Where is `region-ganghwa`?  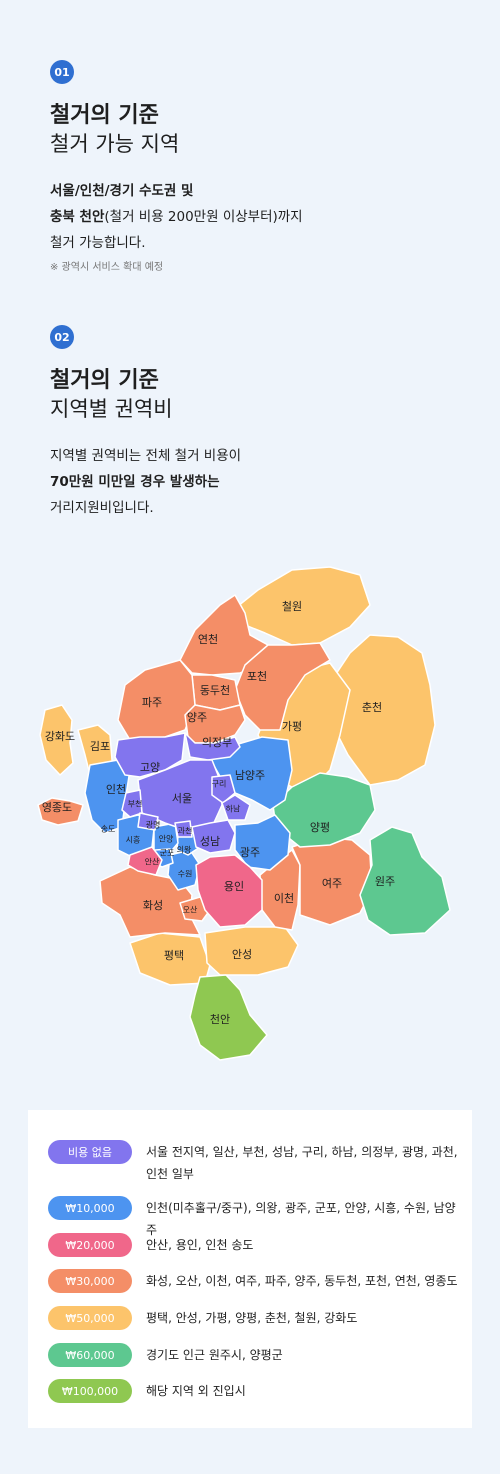
region-ganghwa is located at coordinates (56, 740).